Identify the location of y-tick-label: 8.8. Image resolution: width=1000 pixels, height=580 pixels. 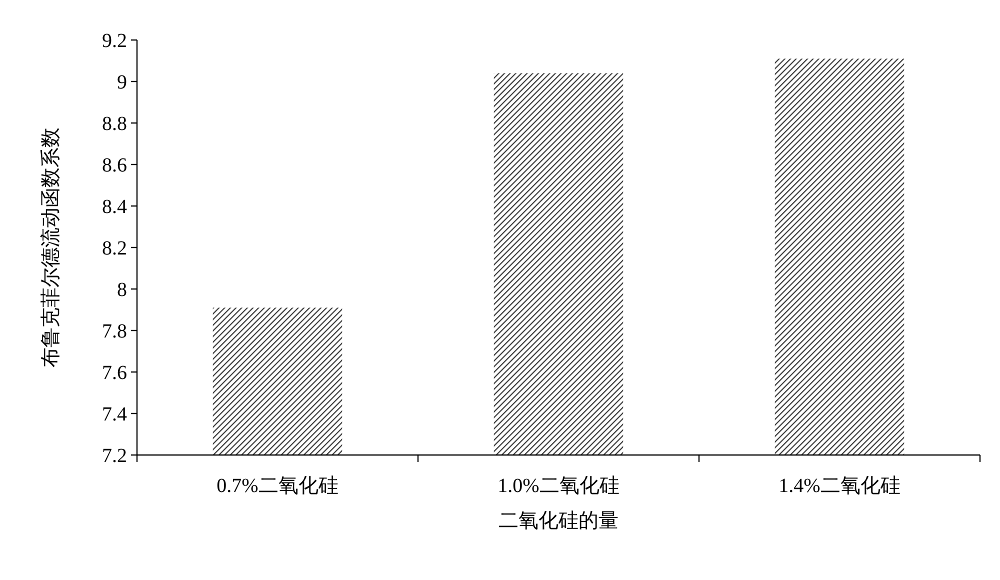
(114, 124).